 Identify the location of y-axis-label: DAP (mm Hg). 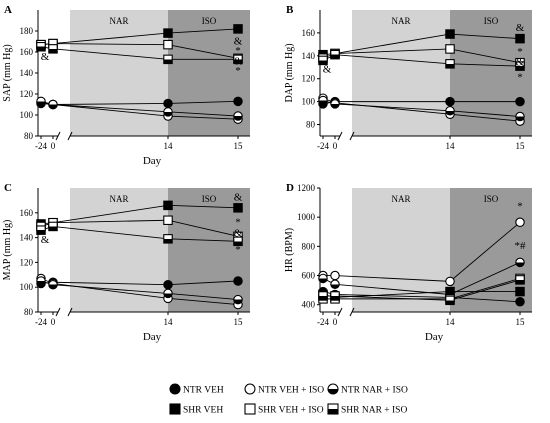
(289, 72).